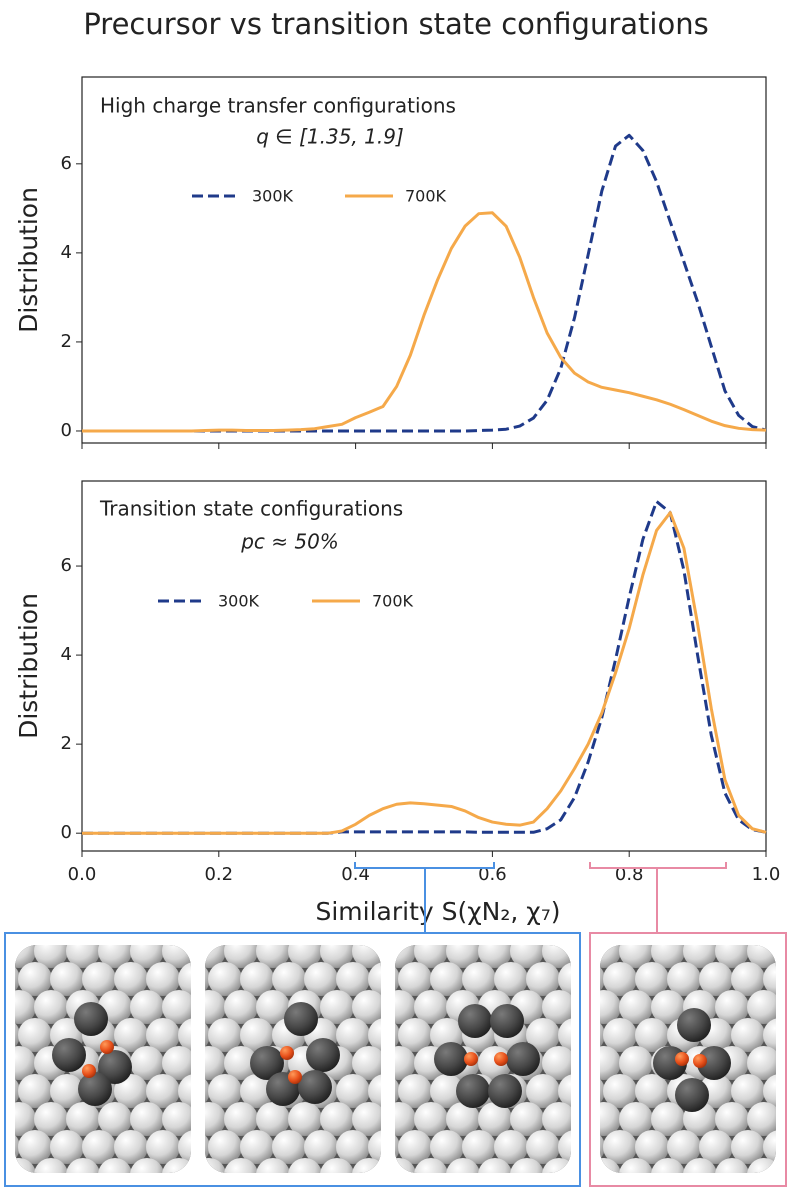 This screenshot has width=793, height=1188. I want to click on x-tick-label: 0.4, so click(355, 874).